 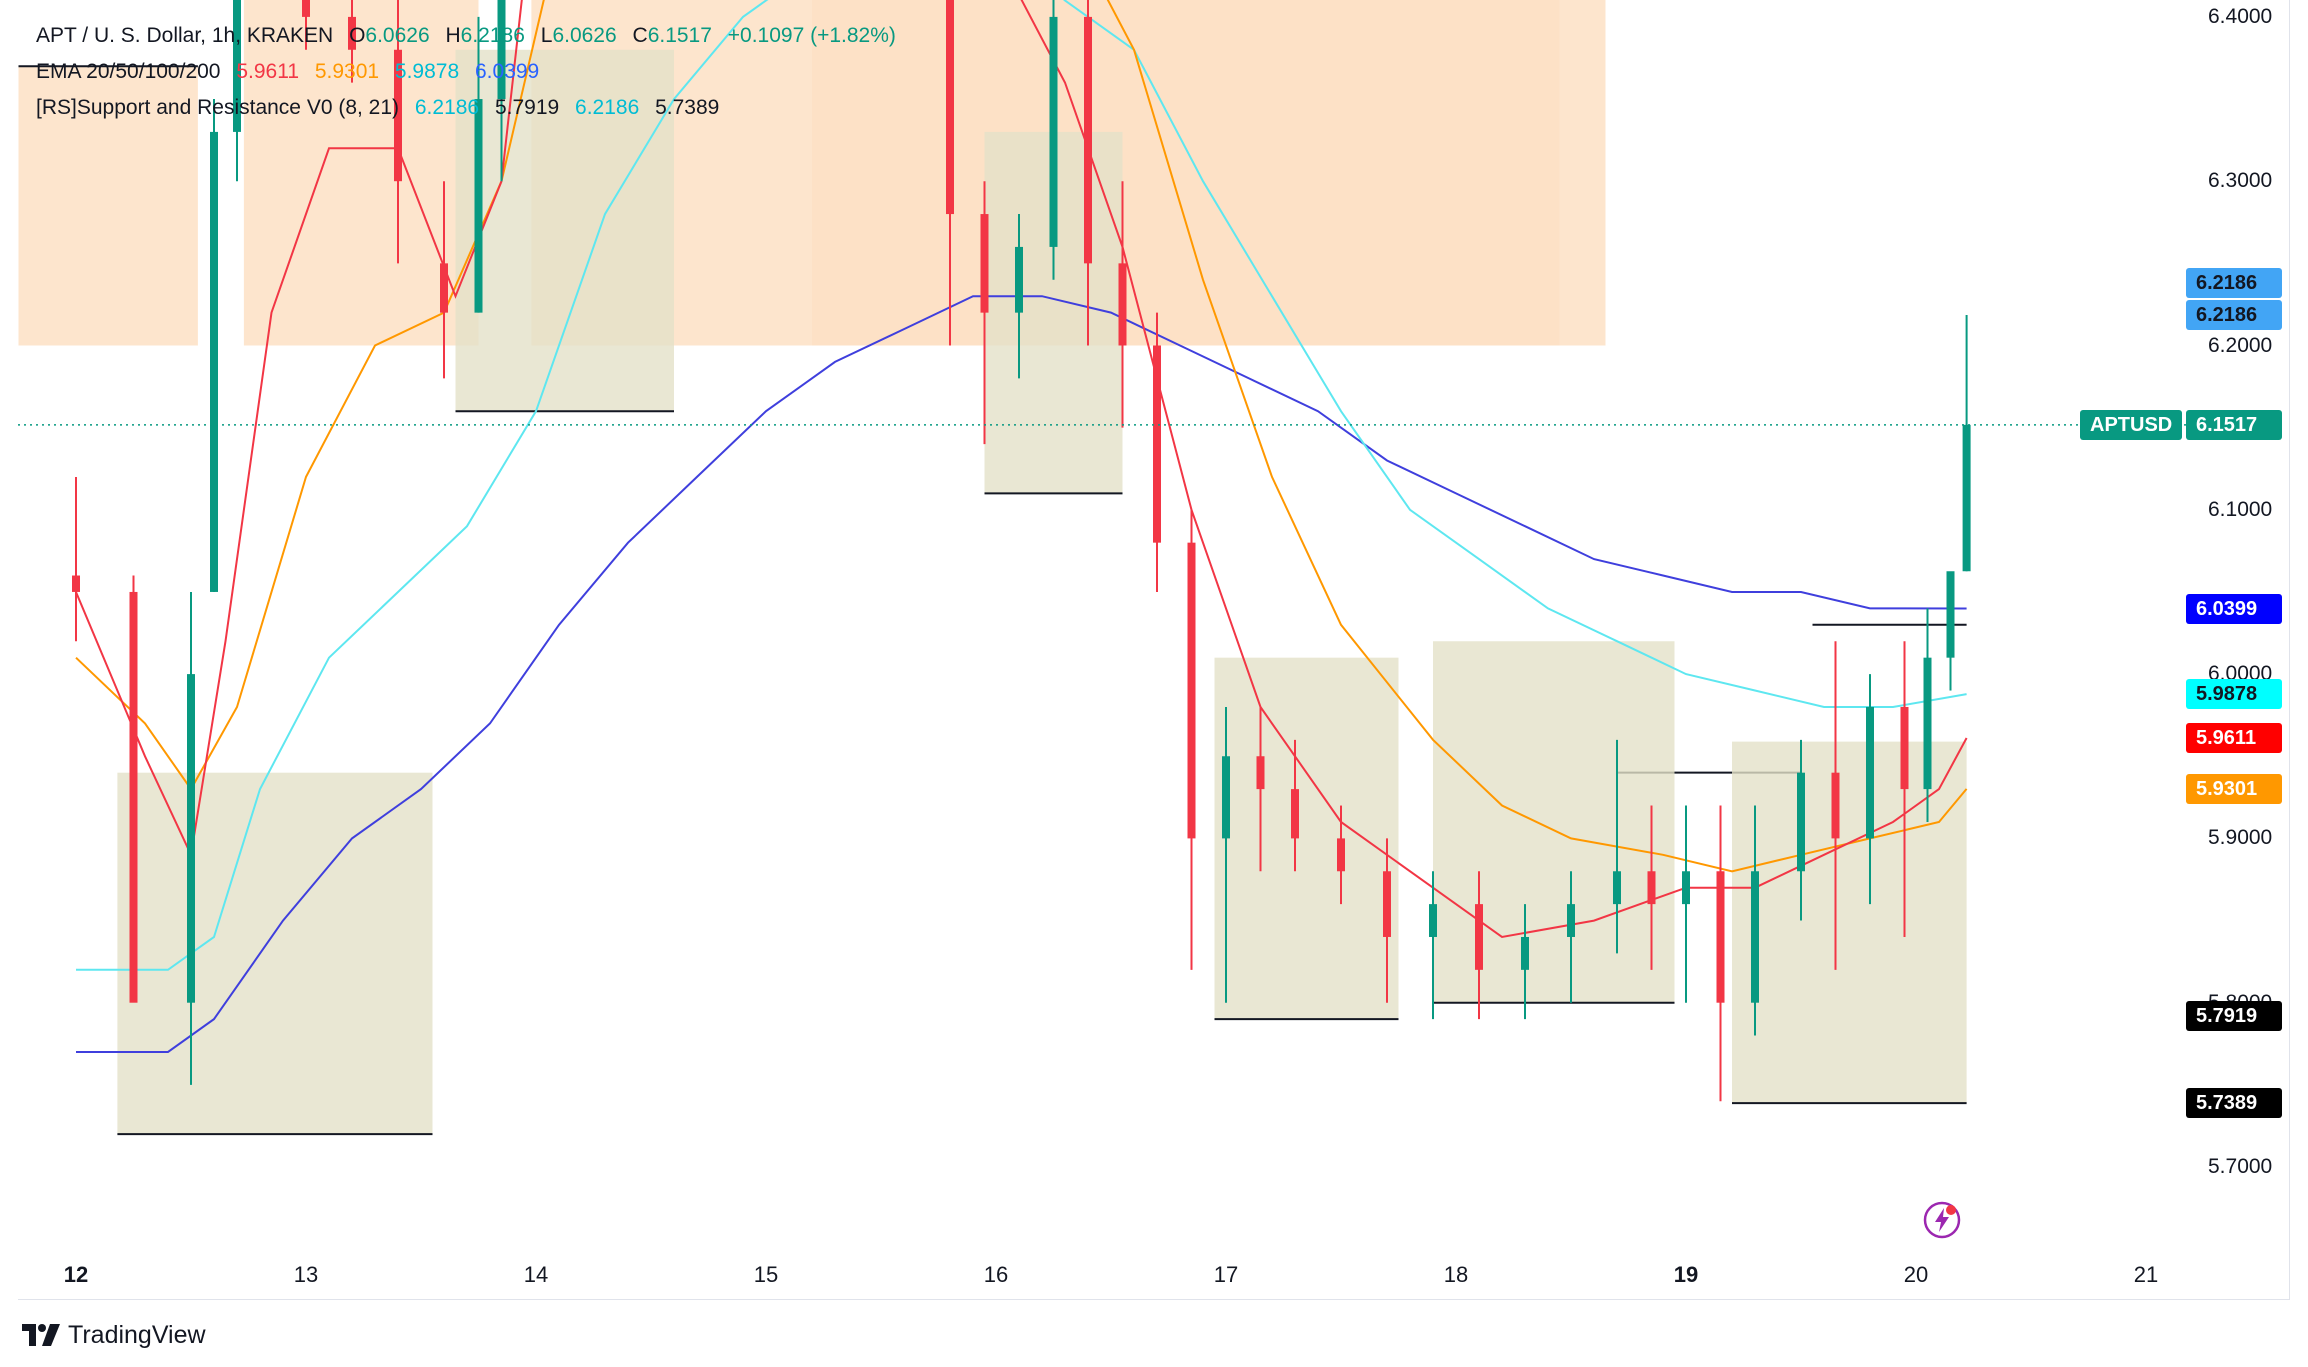 What do you see at coordinates (811, 35) in the screenshot?
I see `legend-change: +0.1097 (+1.82%)` at bounding box center [811, 35].